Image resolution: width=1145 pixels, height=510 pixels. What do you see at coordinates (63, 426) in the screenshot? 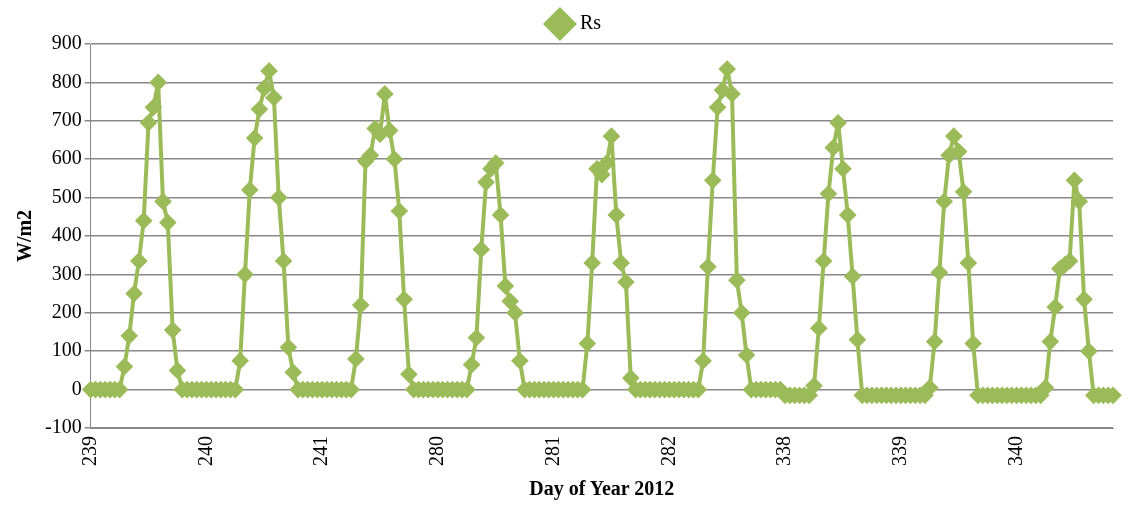
I see `y-tick-label: -100` at bounding box center [63, 426].